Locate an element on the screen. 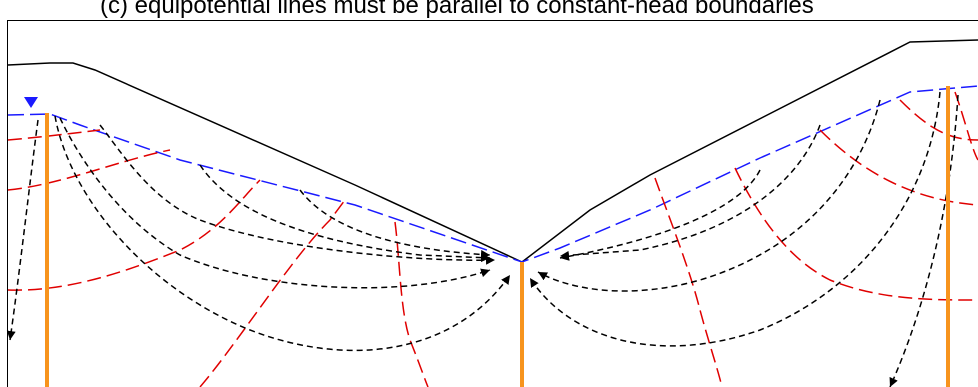 This screenshot has width=978, height=387. water-table-marker-icon is located at coordinates (31, 102).